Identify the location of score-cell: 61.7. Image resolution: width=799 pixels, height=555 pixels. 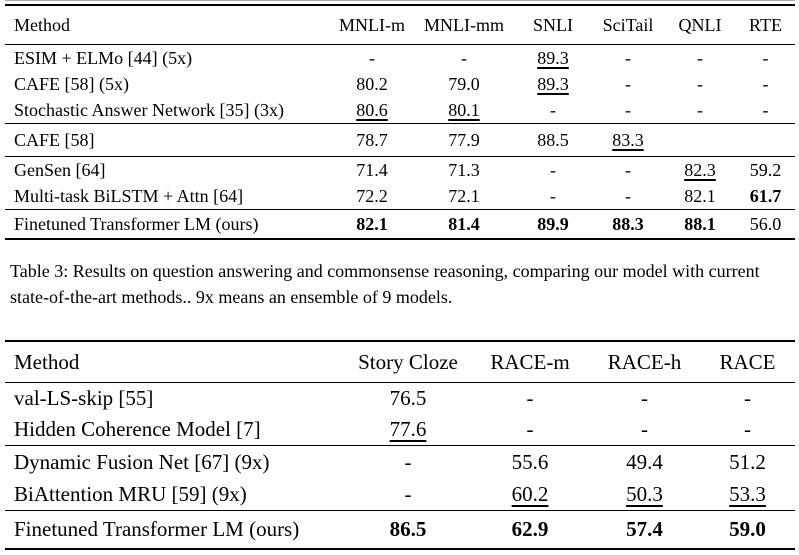
(765, 195).